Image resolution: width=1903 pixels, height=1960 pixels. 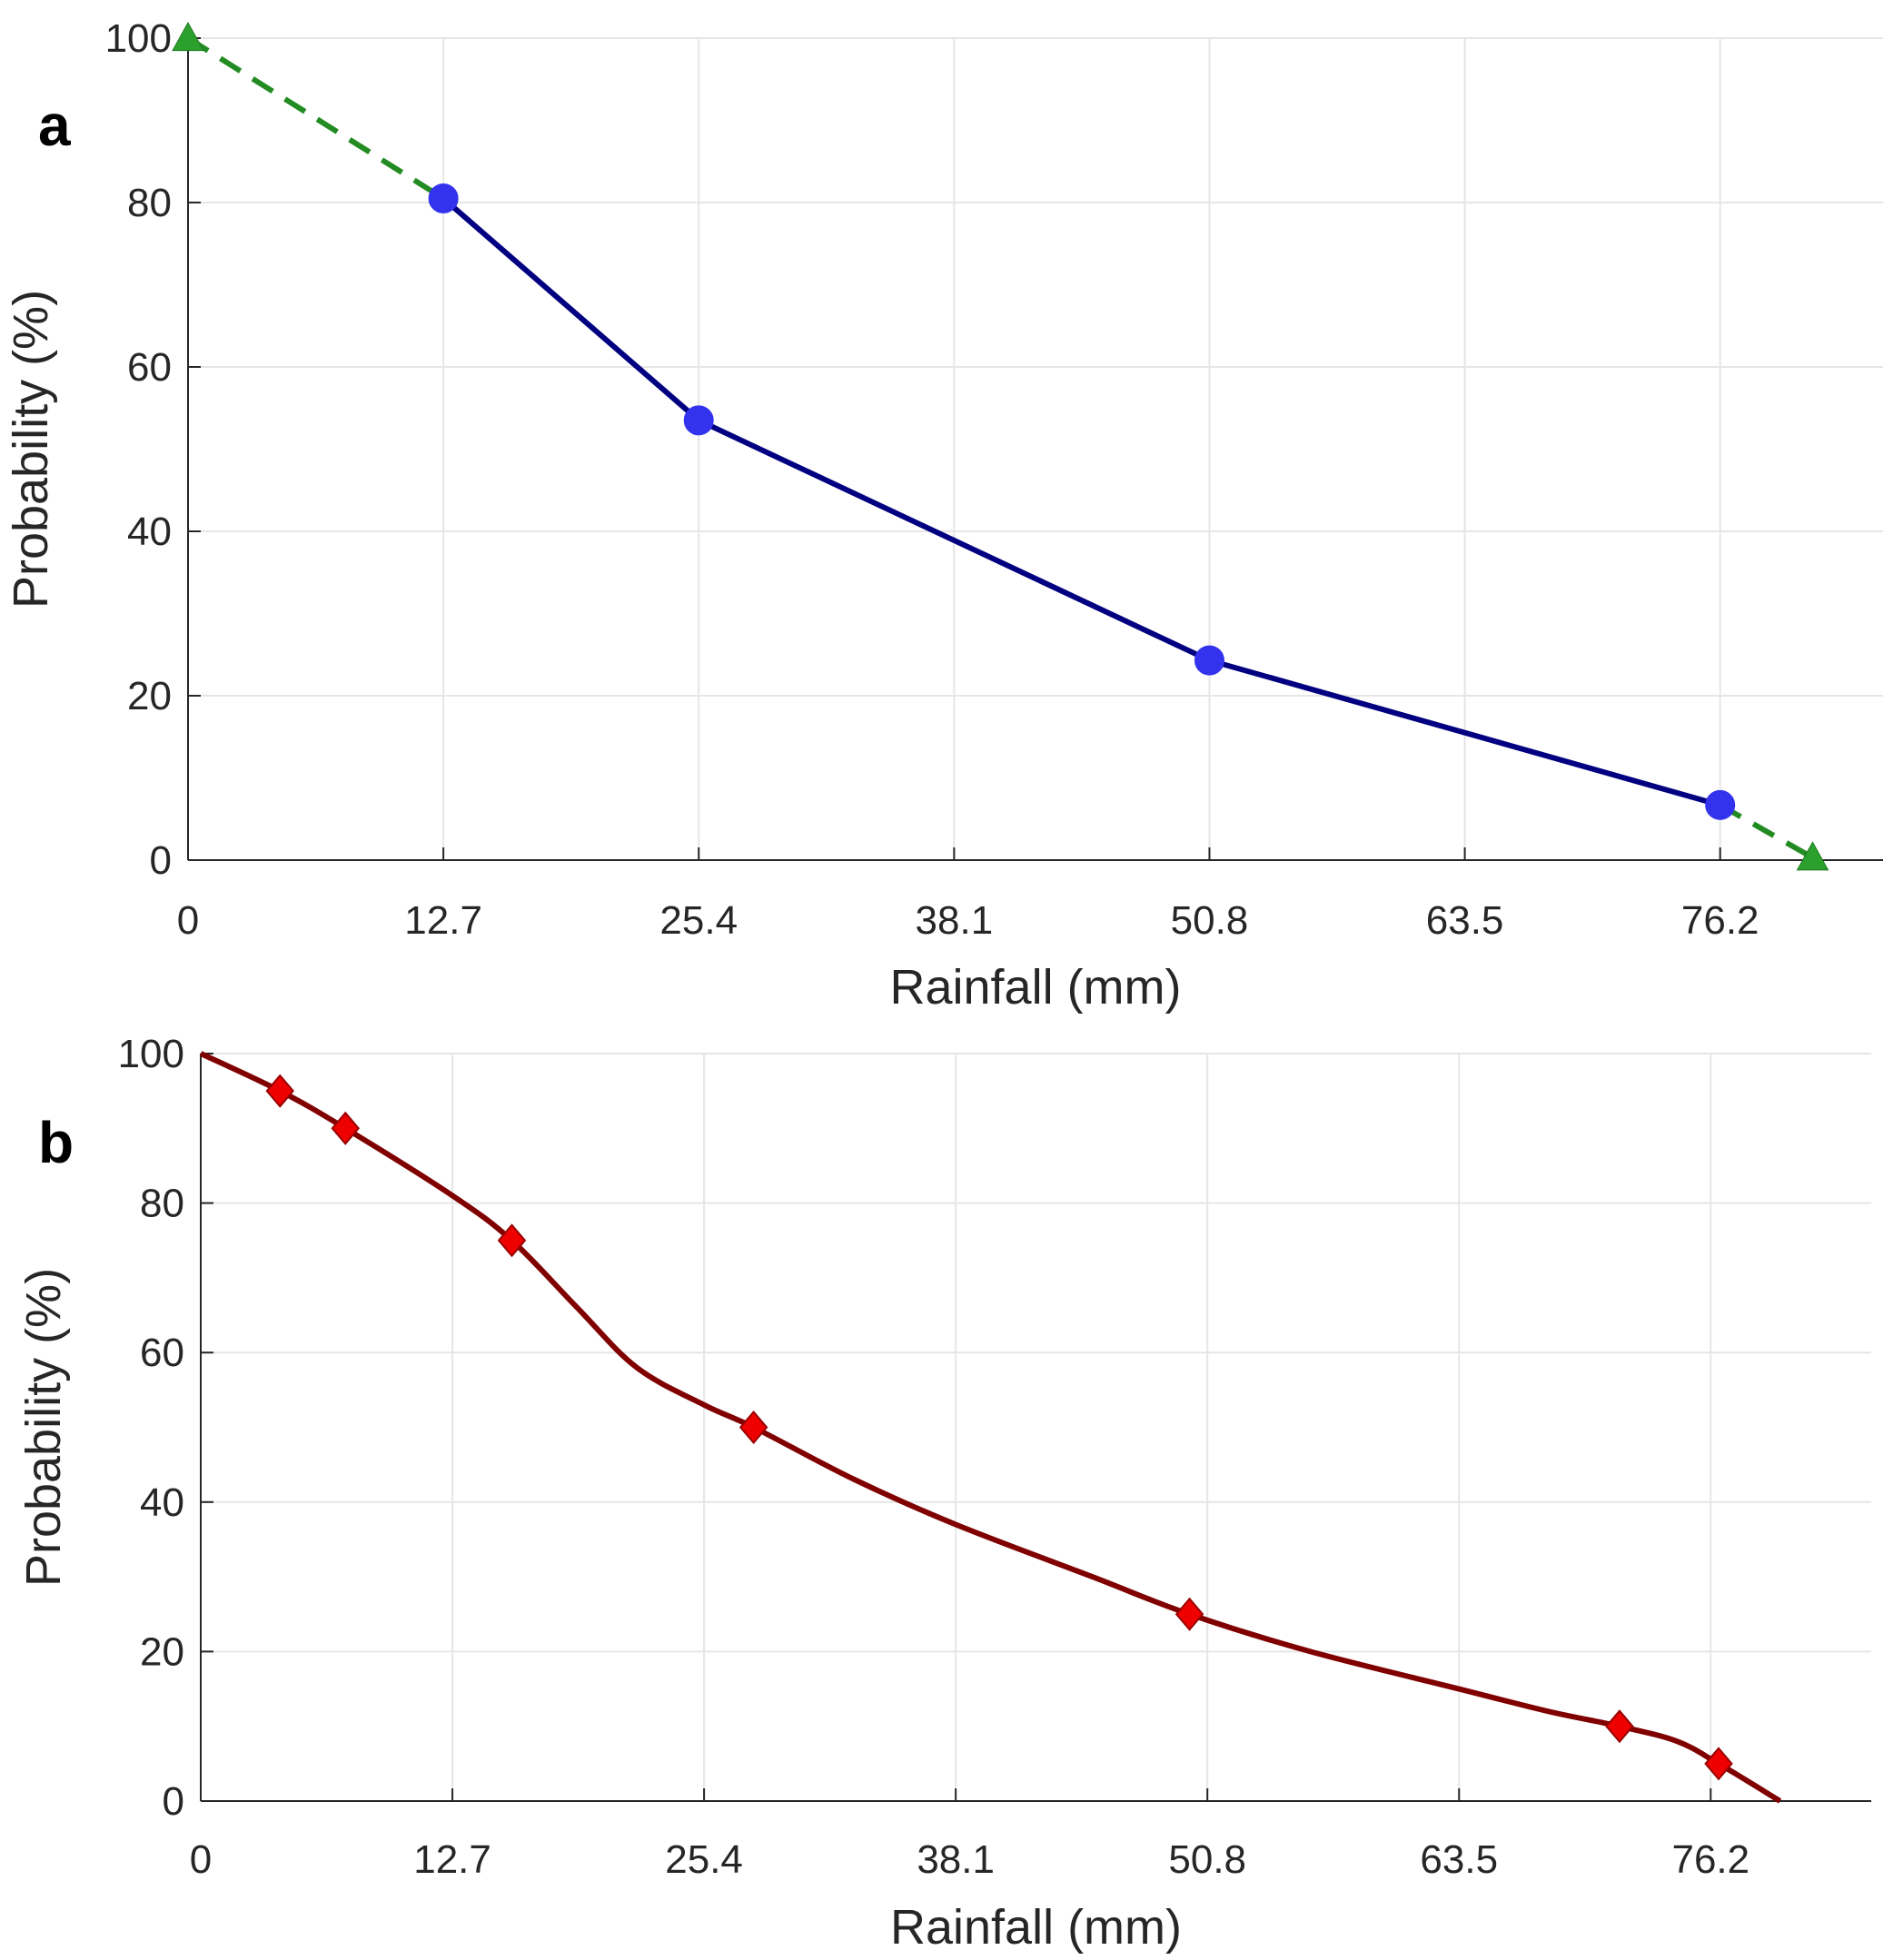 I want to click on panel-label: b, so click(x=56, y=1142).